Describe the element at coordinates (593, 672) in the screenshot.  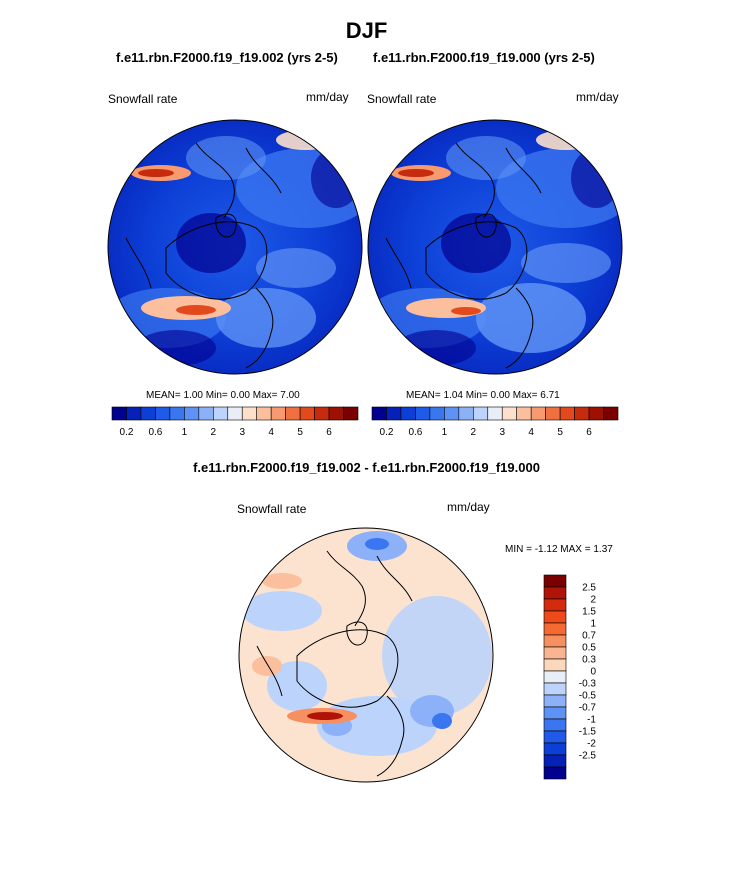
I see `colorbar-diff-tick-label: 0` at that location.